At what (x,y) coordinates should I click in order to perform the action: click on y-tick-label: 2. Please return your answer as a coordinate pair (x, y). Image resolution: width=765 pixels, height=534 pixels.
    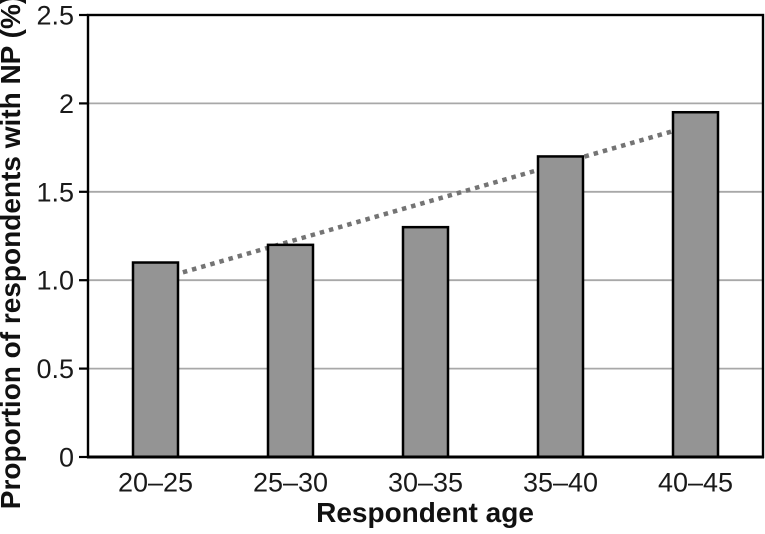
    Looking at the image, I should click on (66, 104).